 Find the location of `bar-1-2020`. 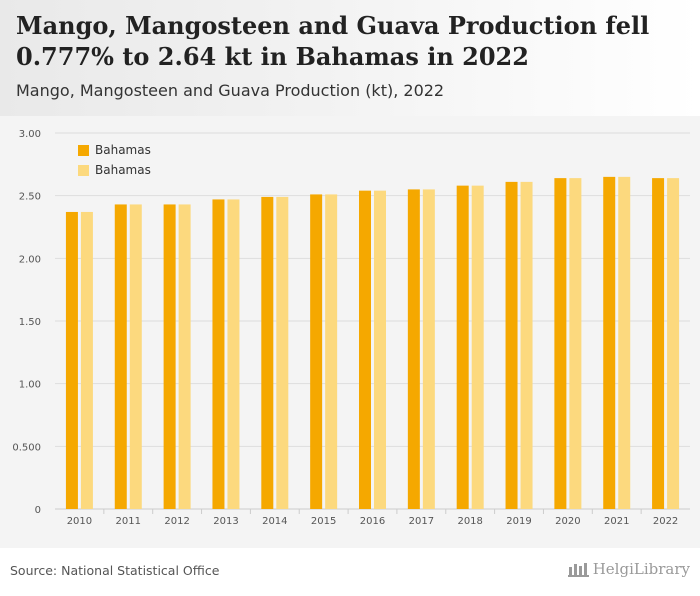

bar-1-2020 is located at coordinates (560, 343).